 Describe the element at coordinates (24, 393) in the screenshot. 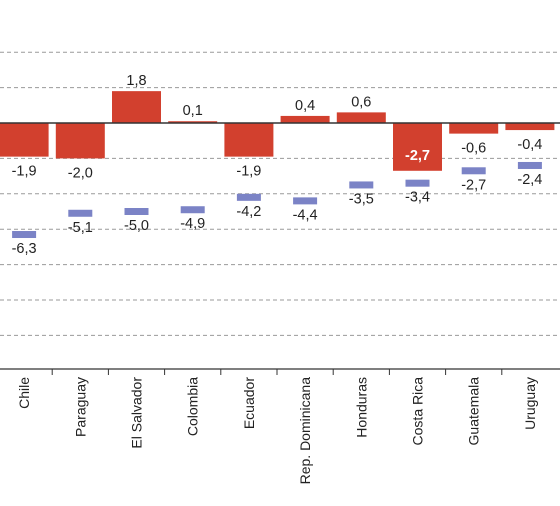

I see `category-label: Chile` at that location.